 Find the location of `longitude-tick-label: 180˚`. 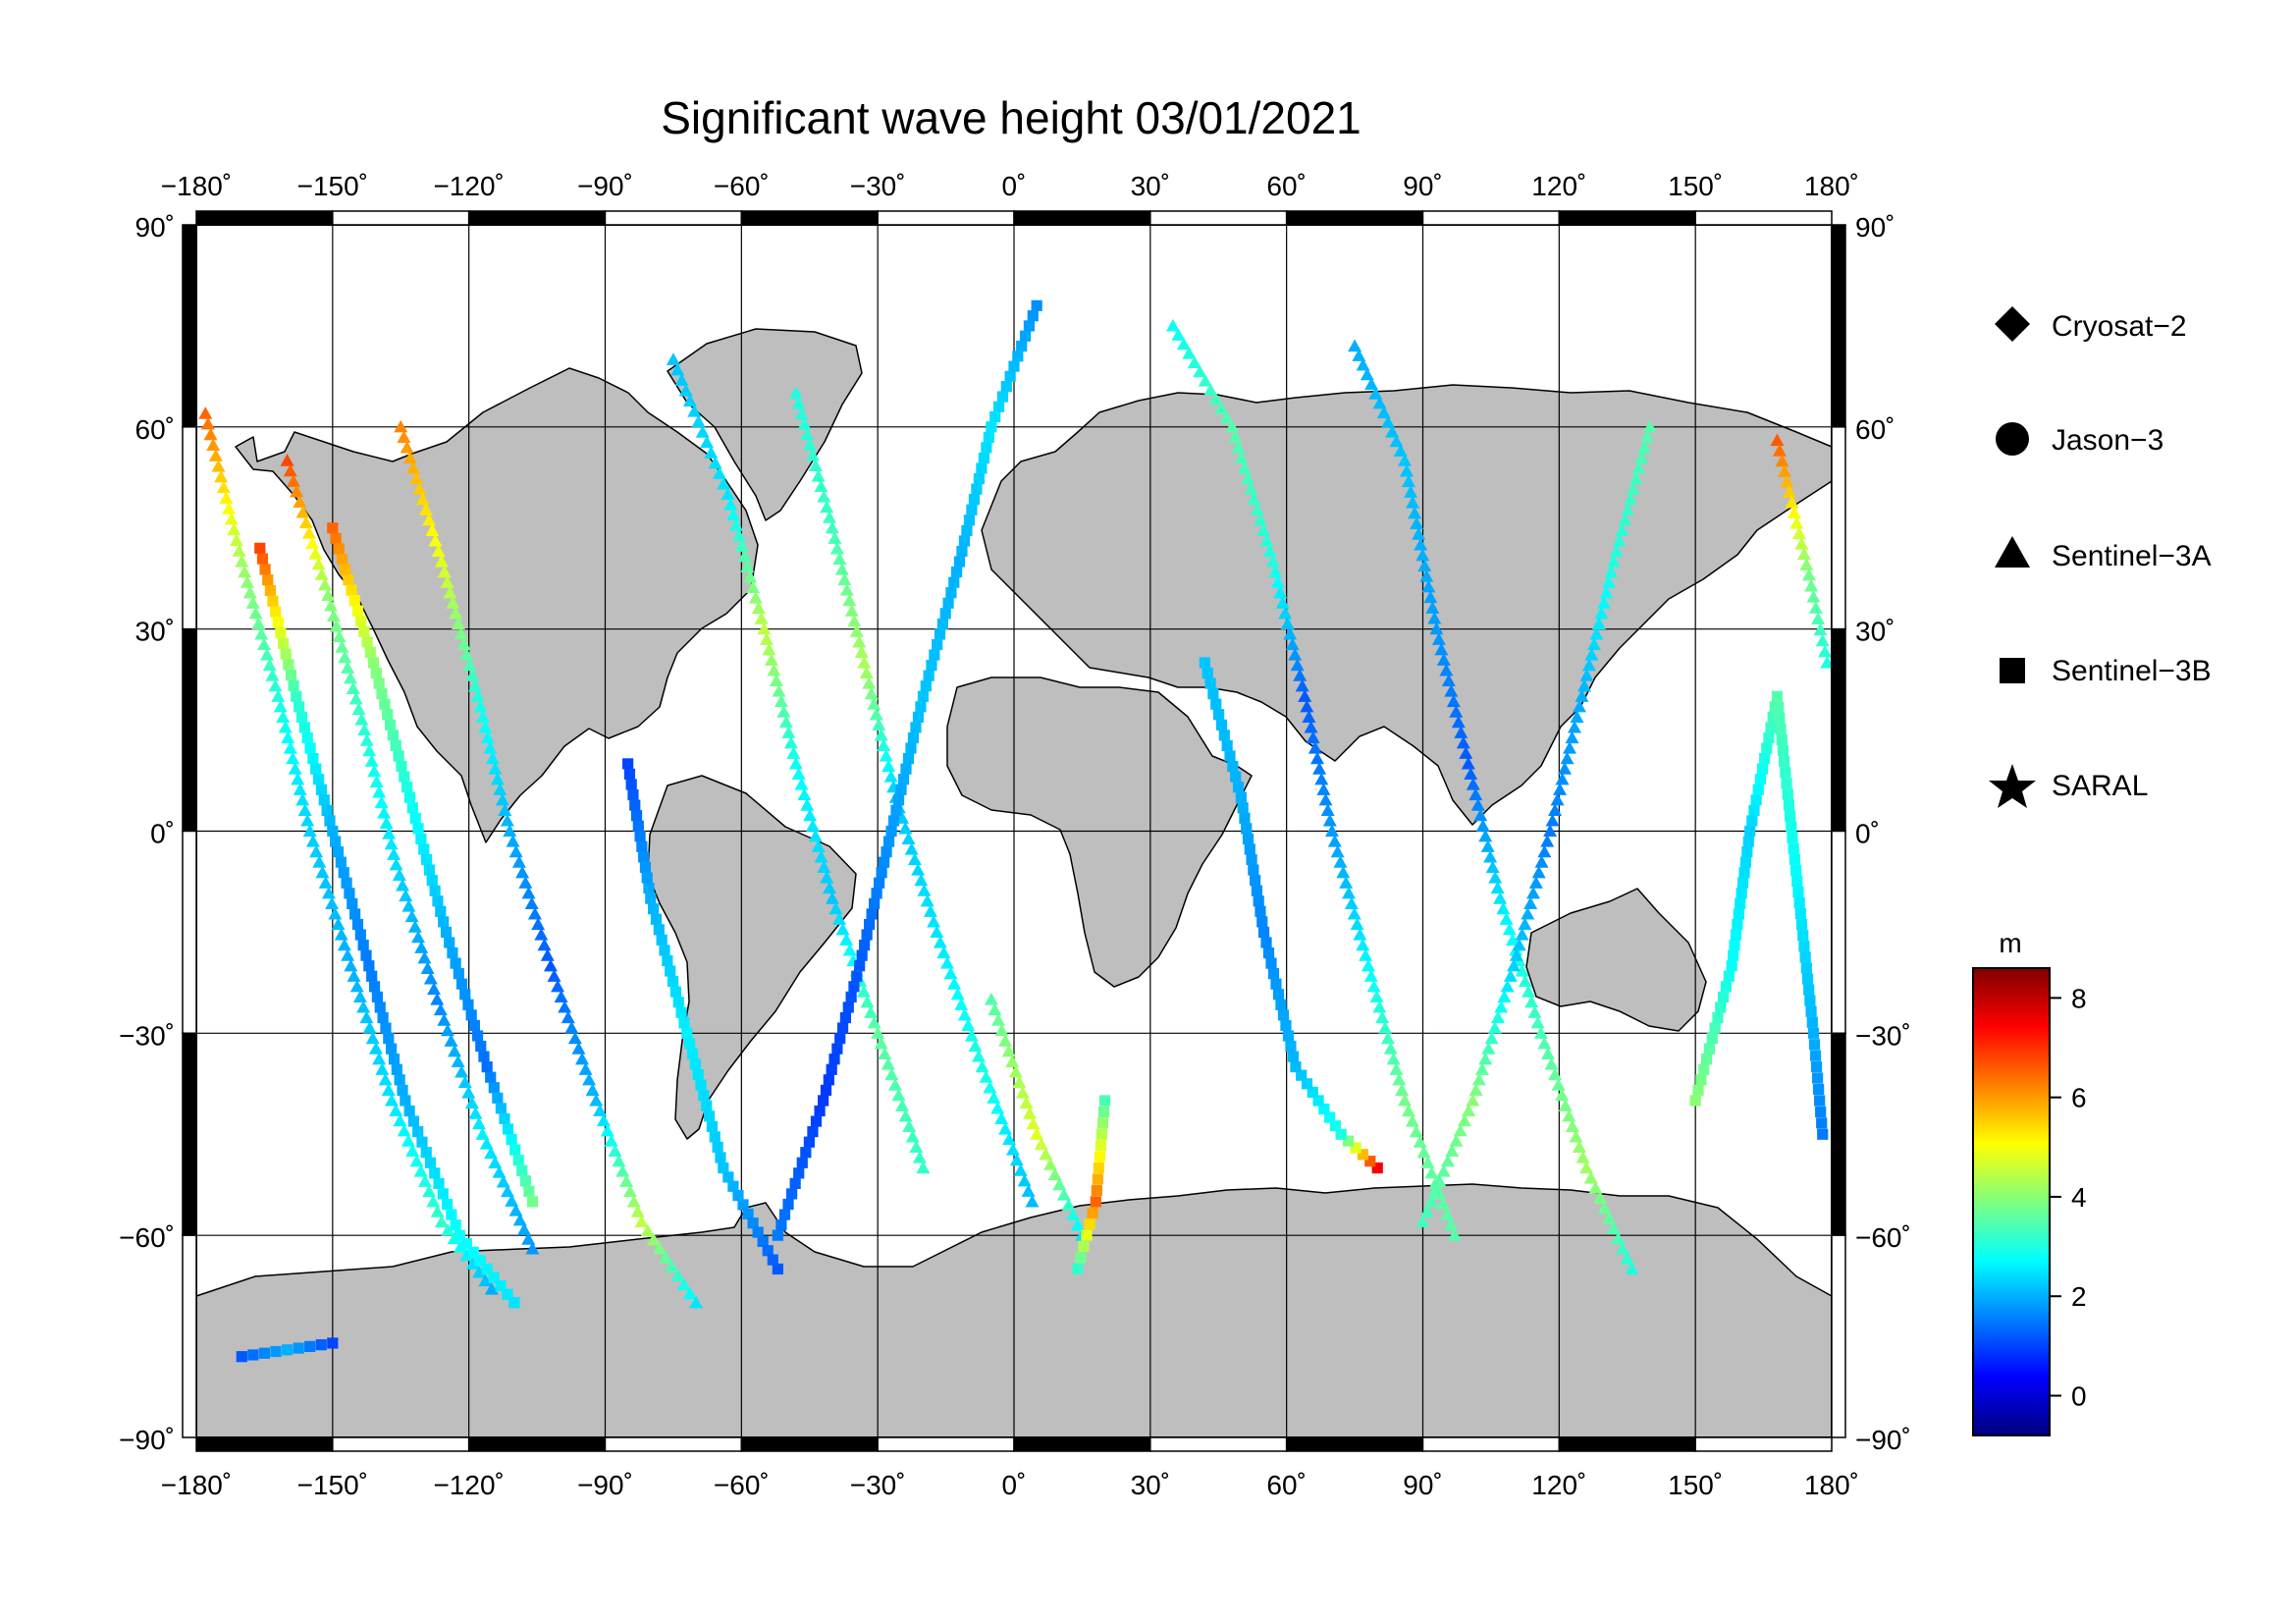

longitude-tick-label: 180˚ is located at coordinates (1832, 186).